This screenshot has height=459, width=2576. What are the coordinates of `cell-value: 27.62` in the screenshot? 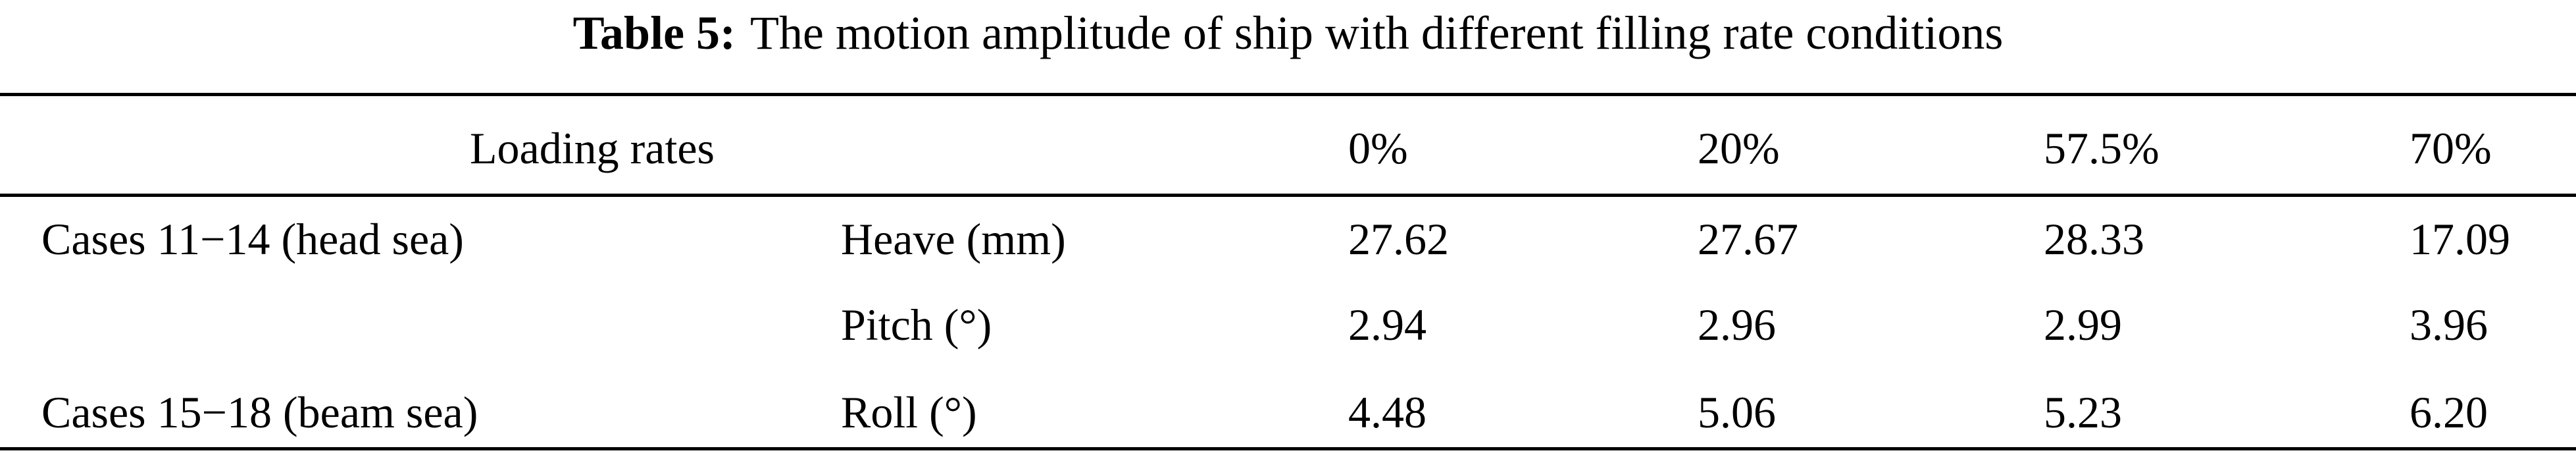 It's located at (1398, 239).